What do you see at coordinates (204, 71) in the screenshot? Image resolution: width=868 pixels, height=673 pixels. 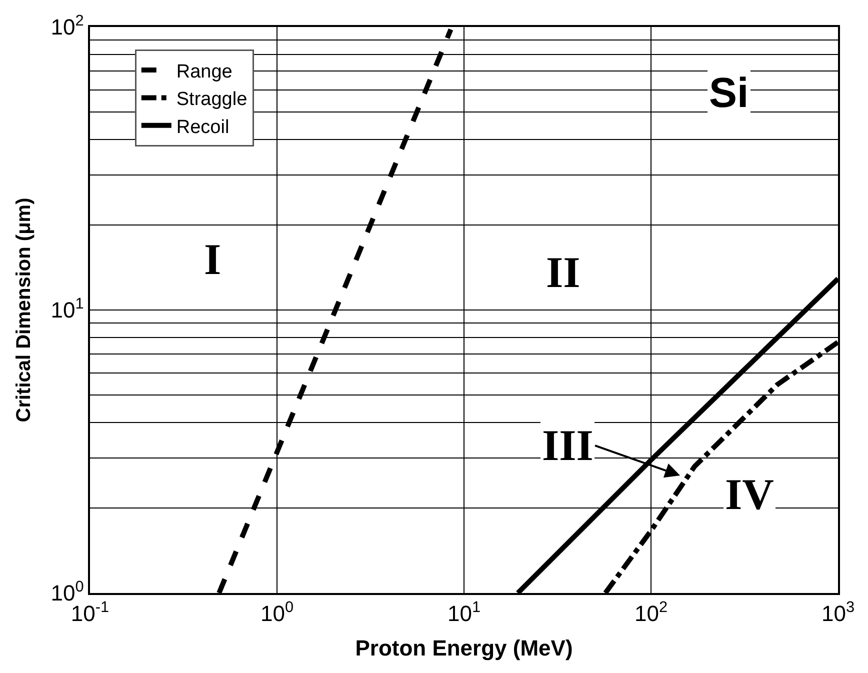 I see `legend-label: Range` at bounding box center [204, 71].